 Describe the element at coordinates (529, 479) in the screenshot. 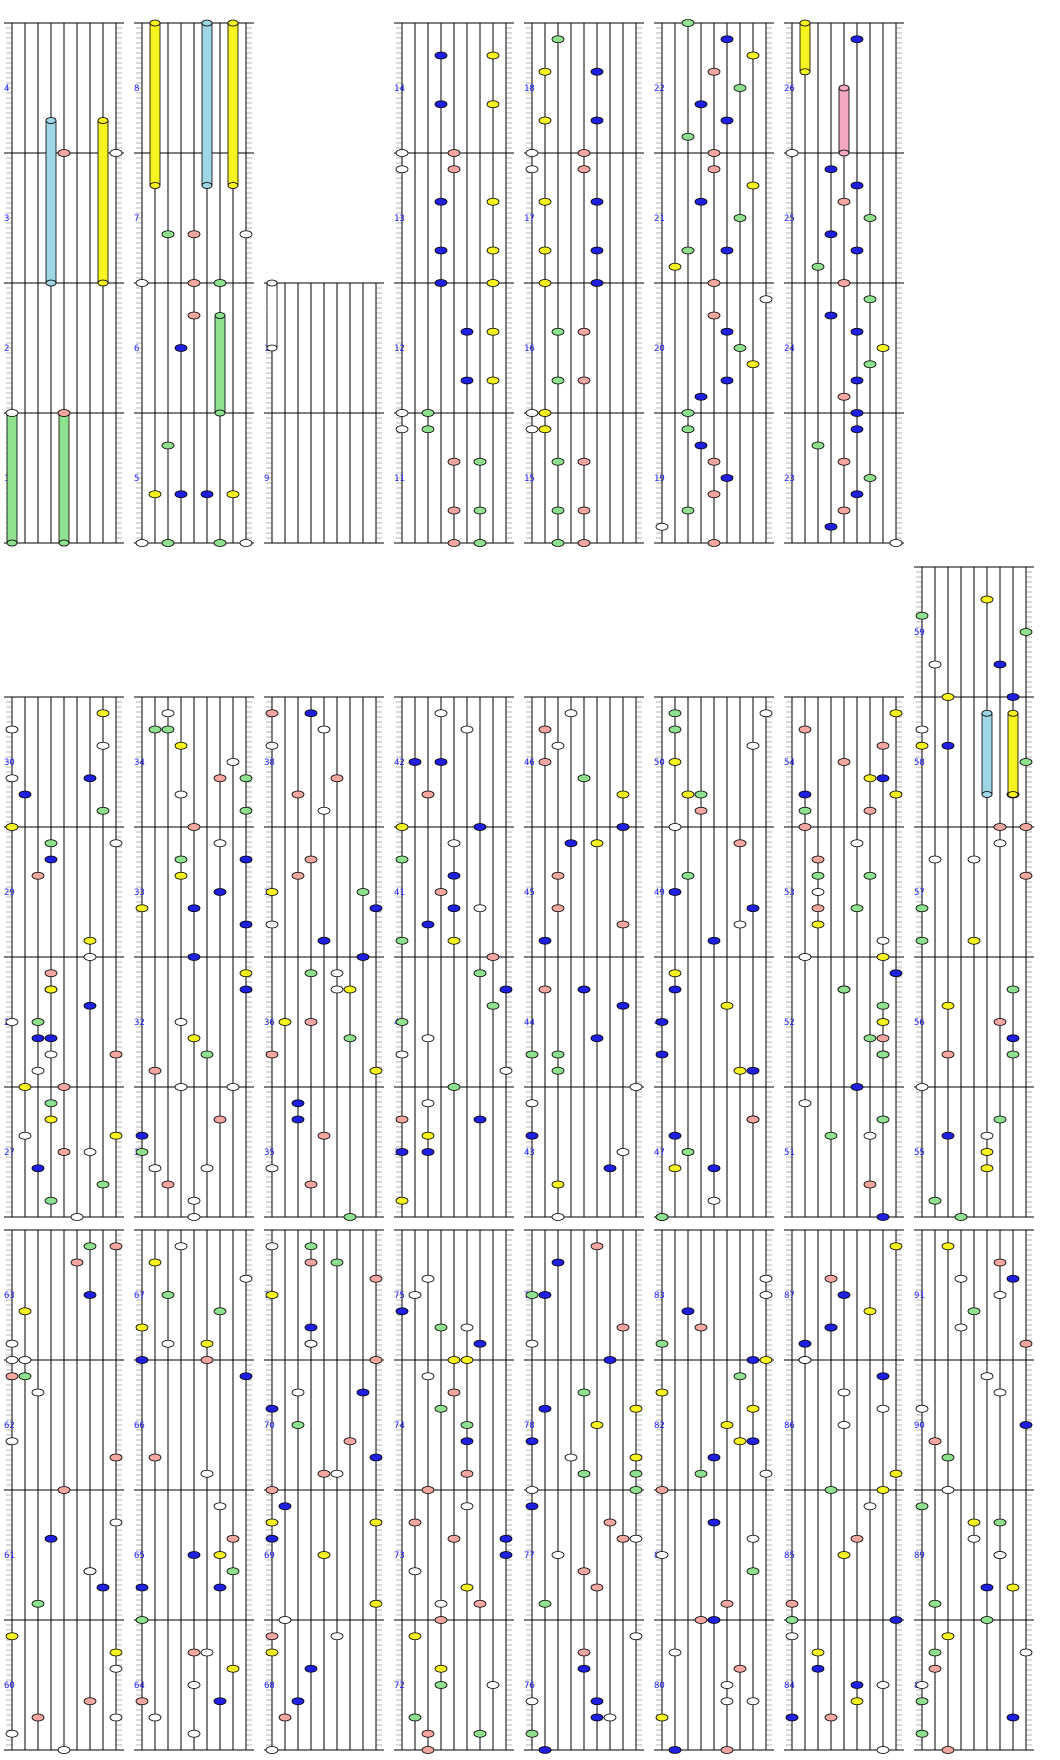

I see `bar-number: 15` at that location.